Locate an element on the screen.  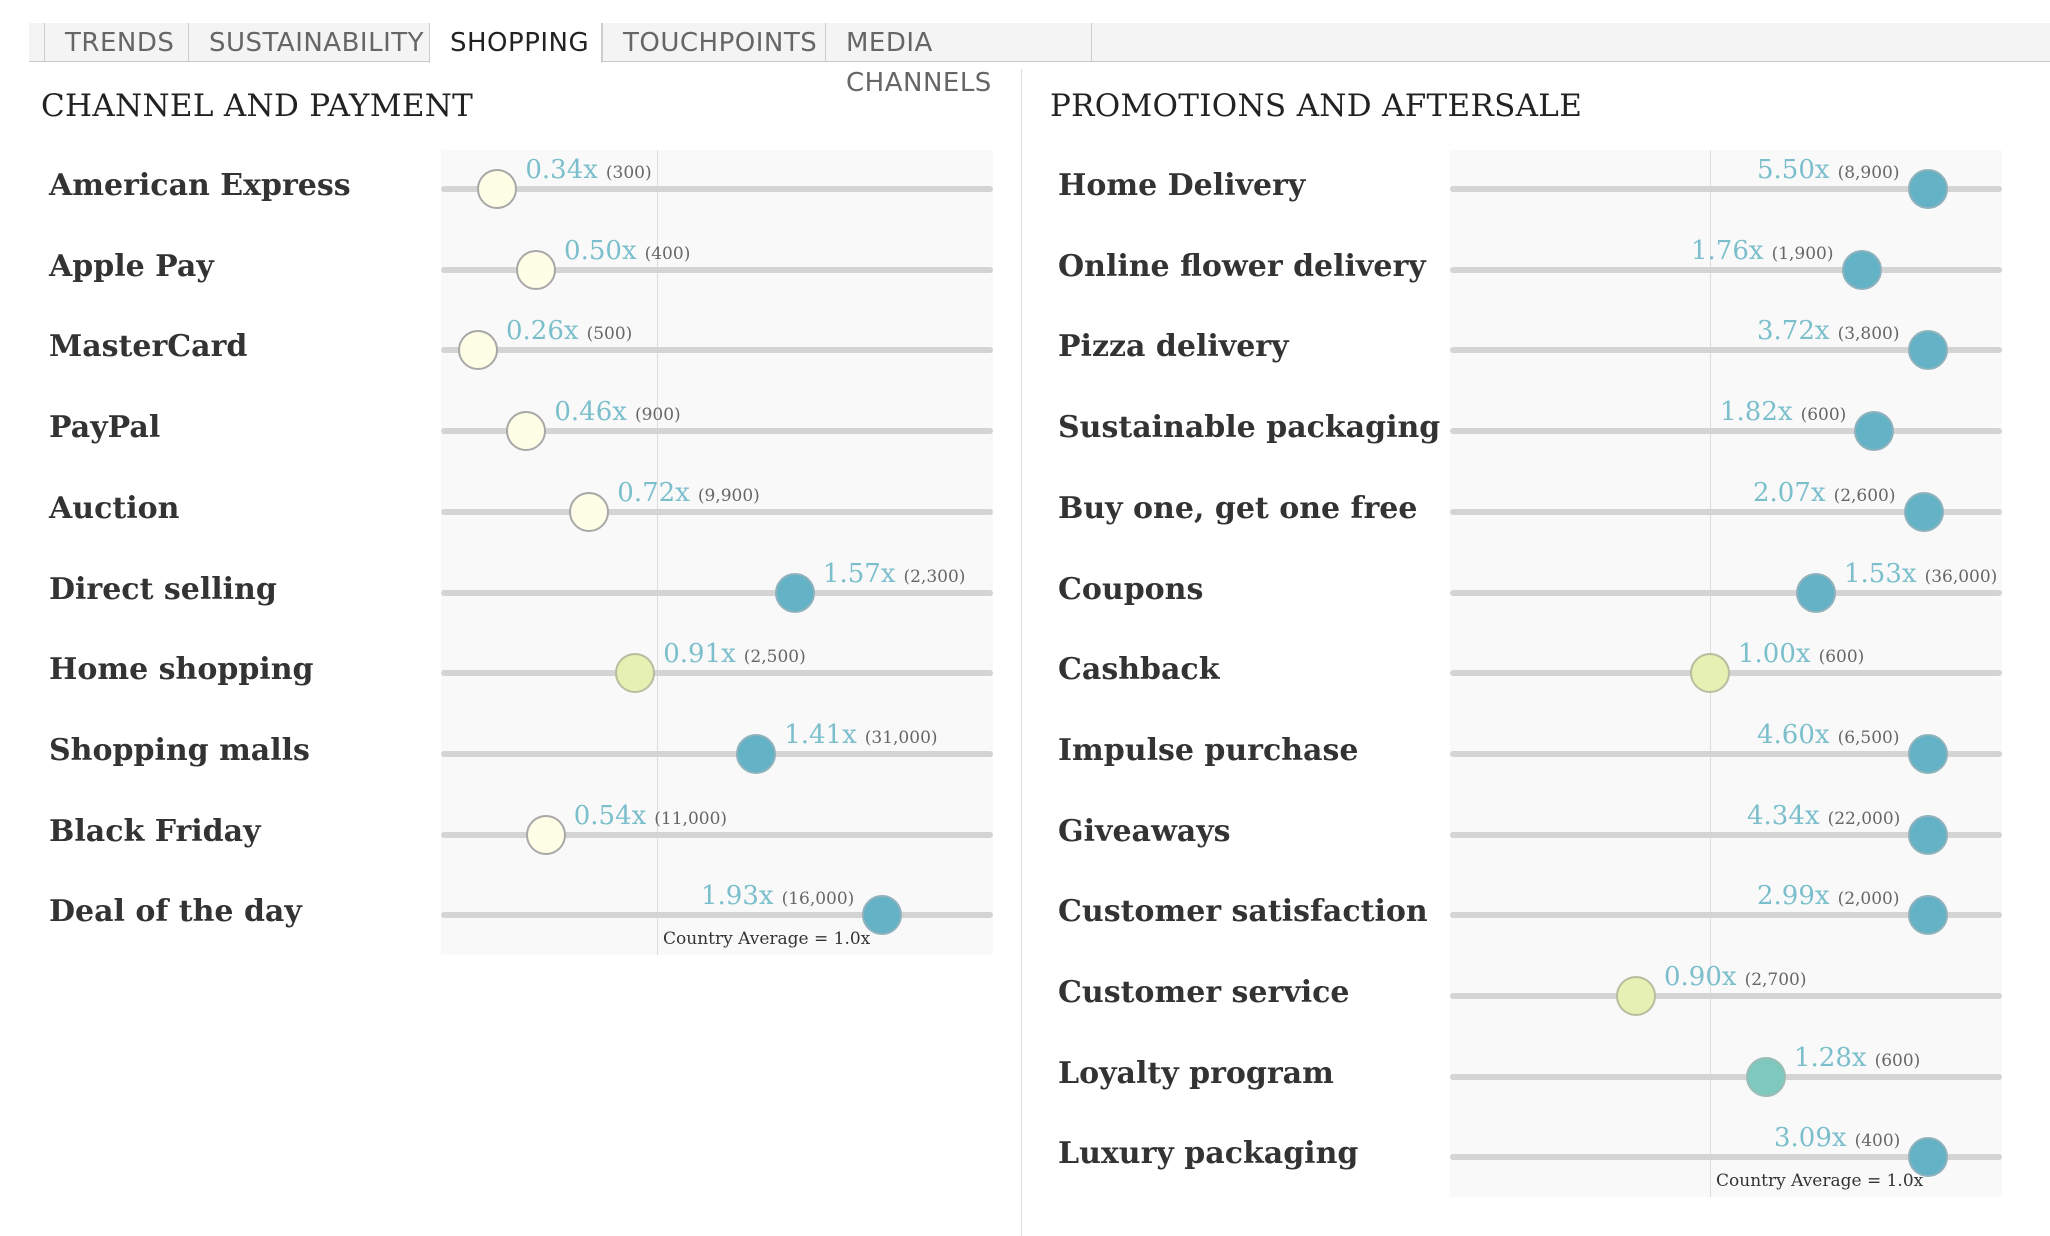
sample-count: (400) is located at coordinates (1877, 1141).